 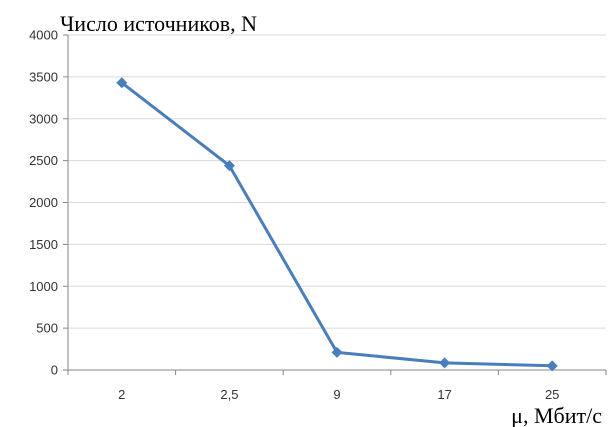 I want to click on x-tick-label: 9, so click(x=336, y=394).